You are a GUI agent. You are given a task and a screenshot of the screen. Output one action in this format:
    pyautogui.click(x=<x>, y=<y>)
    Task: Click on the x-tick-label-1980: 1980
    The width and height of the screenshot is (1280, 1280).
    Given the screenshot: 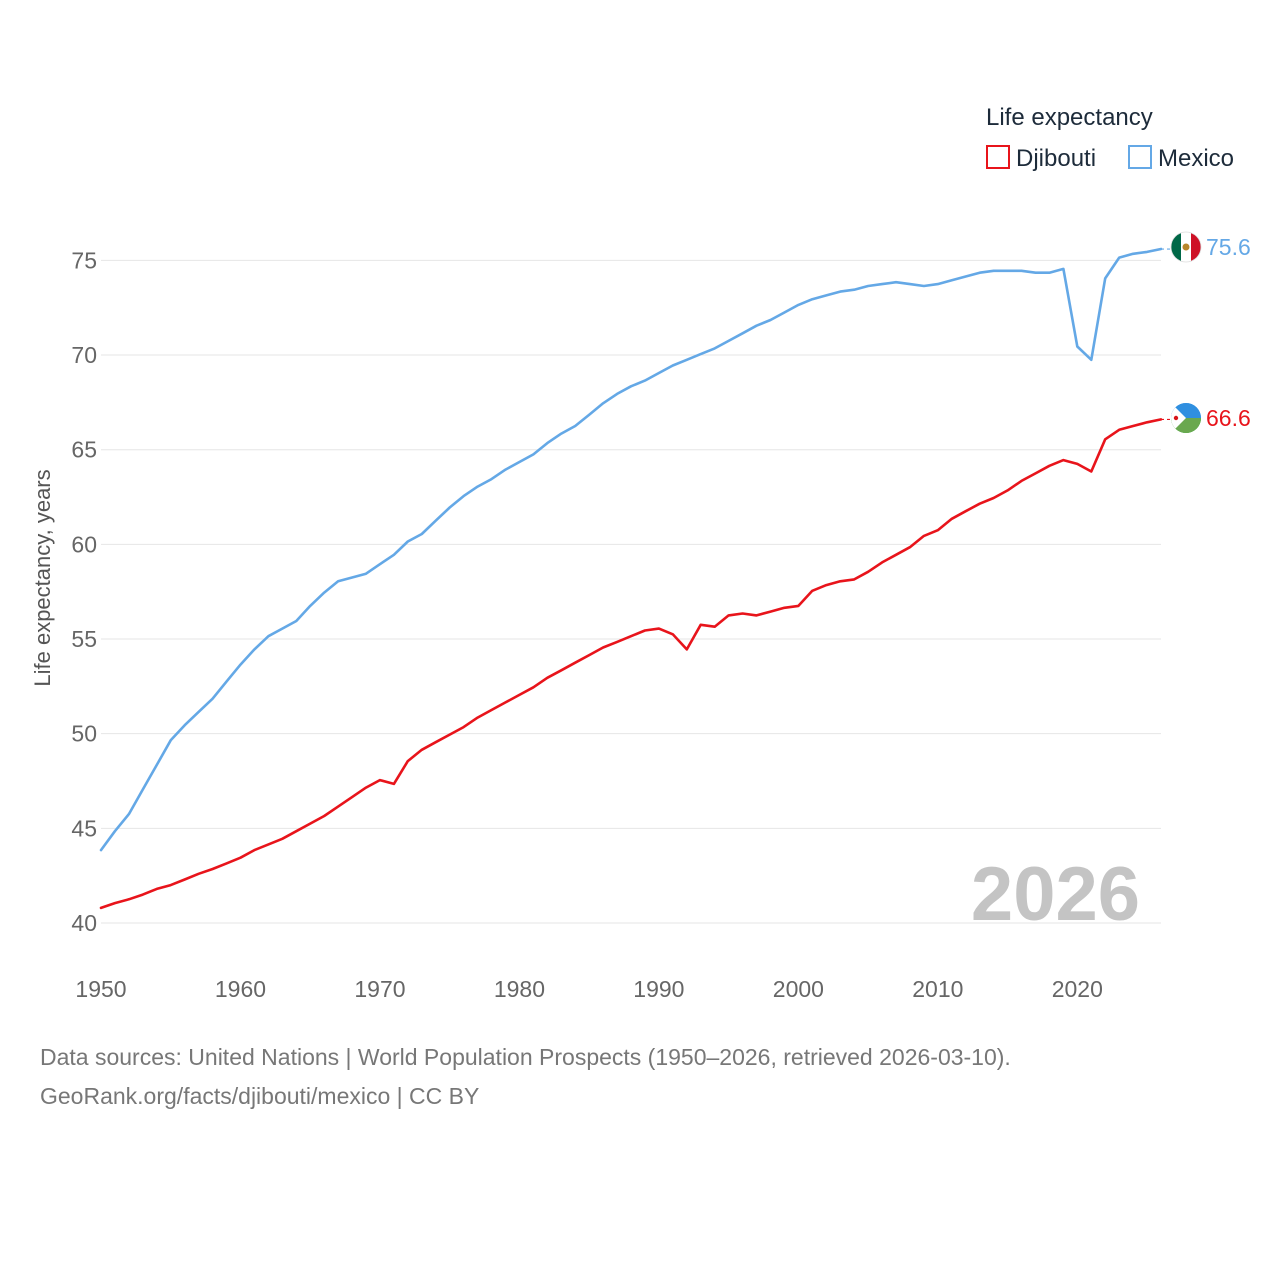 What is the action you would take?
    pyautogui.click(x=519, y=989)
    